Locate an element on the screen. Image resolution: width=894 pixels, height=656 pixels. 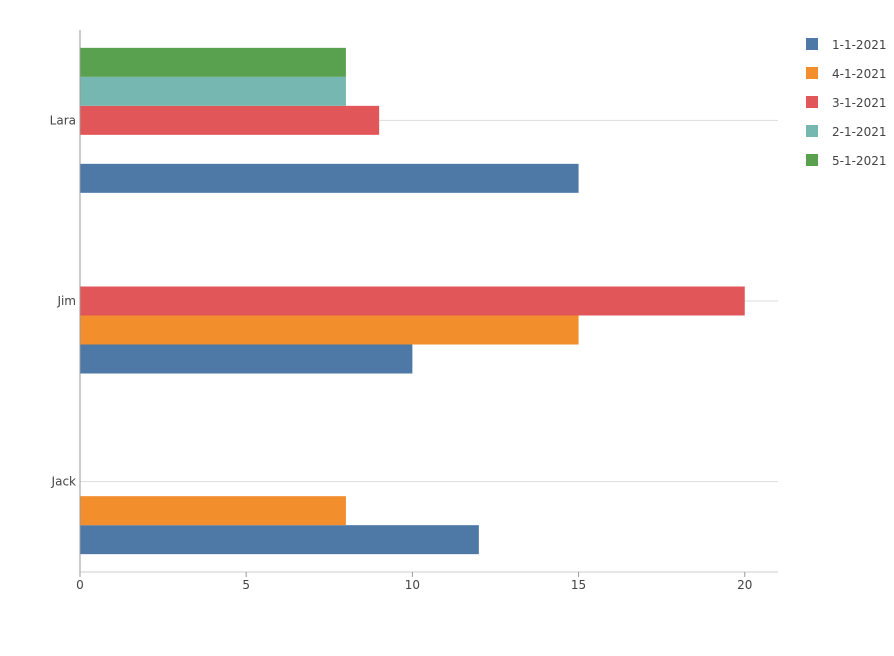
legend-label-1-1-2021: 1-1-2021 is located at coordinates (859, 45).